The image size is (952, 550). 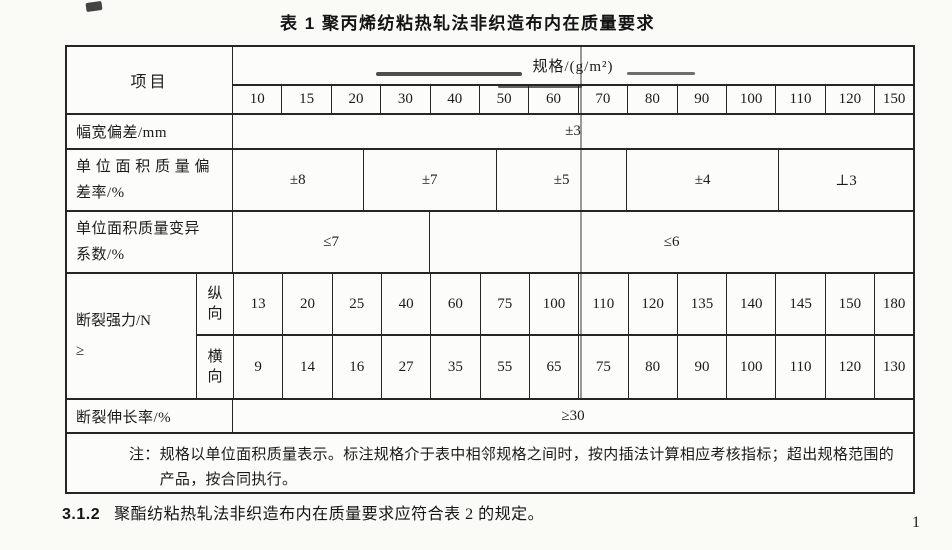 I want to click on cross-direction-label: 横向, so click(x=215, y=366).